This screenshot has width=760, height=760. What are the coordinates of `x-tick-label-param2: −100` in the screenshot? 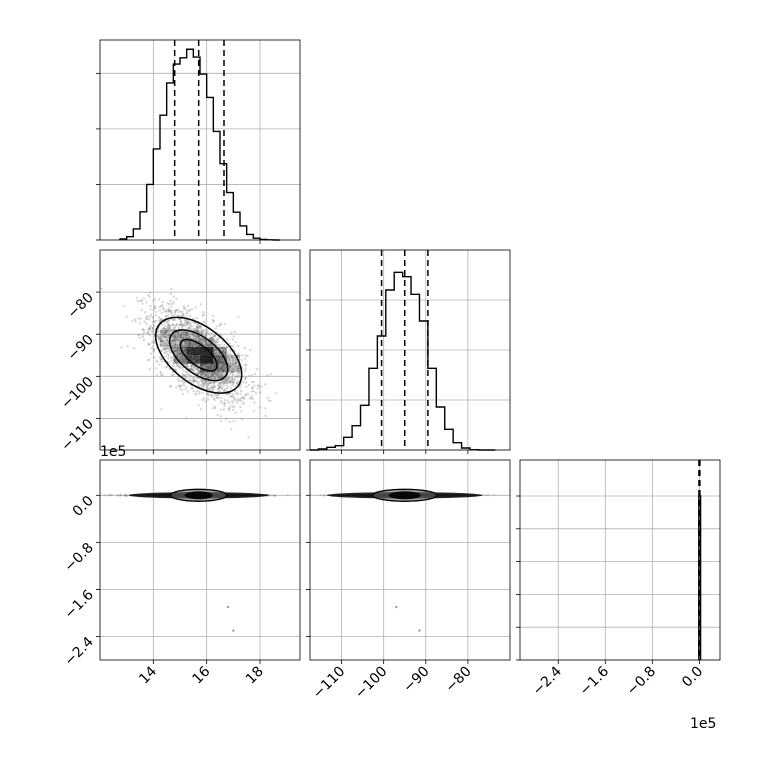 It's located at (371, 683).